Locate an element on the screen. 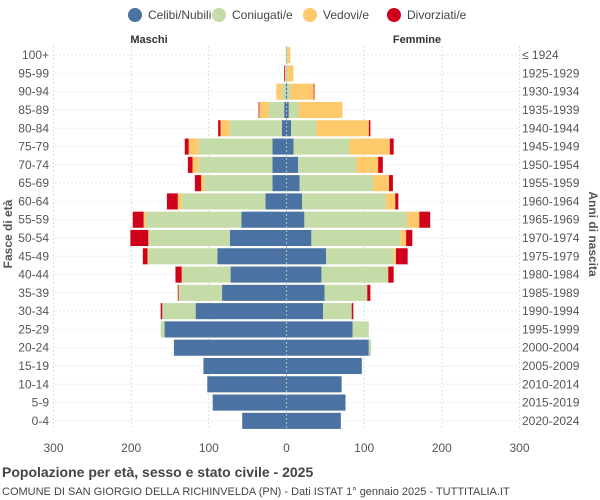 The image size is (600, 500). age-group-label: 25-29 is located at coordinates (33, 329).